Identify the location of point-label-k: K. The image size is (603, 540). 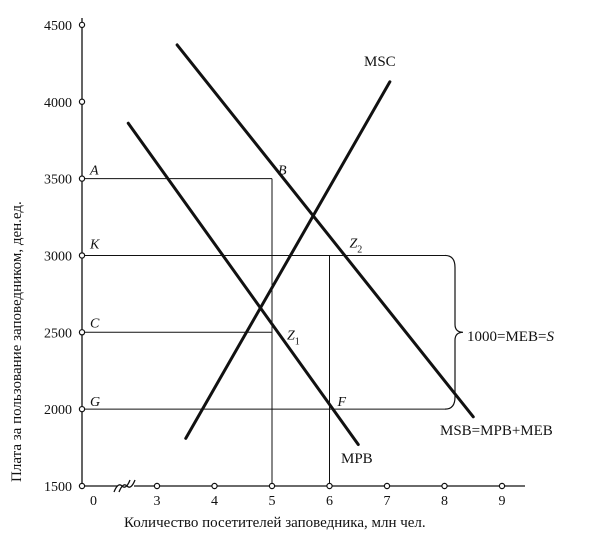
(94, 244).